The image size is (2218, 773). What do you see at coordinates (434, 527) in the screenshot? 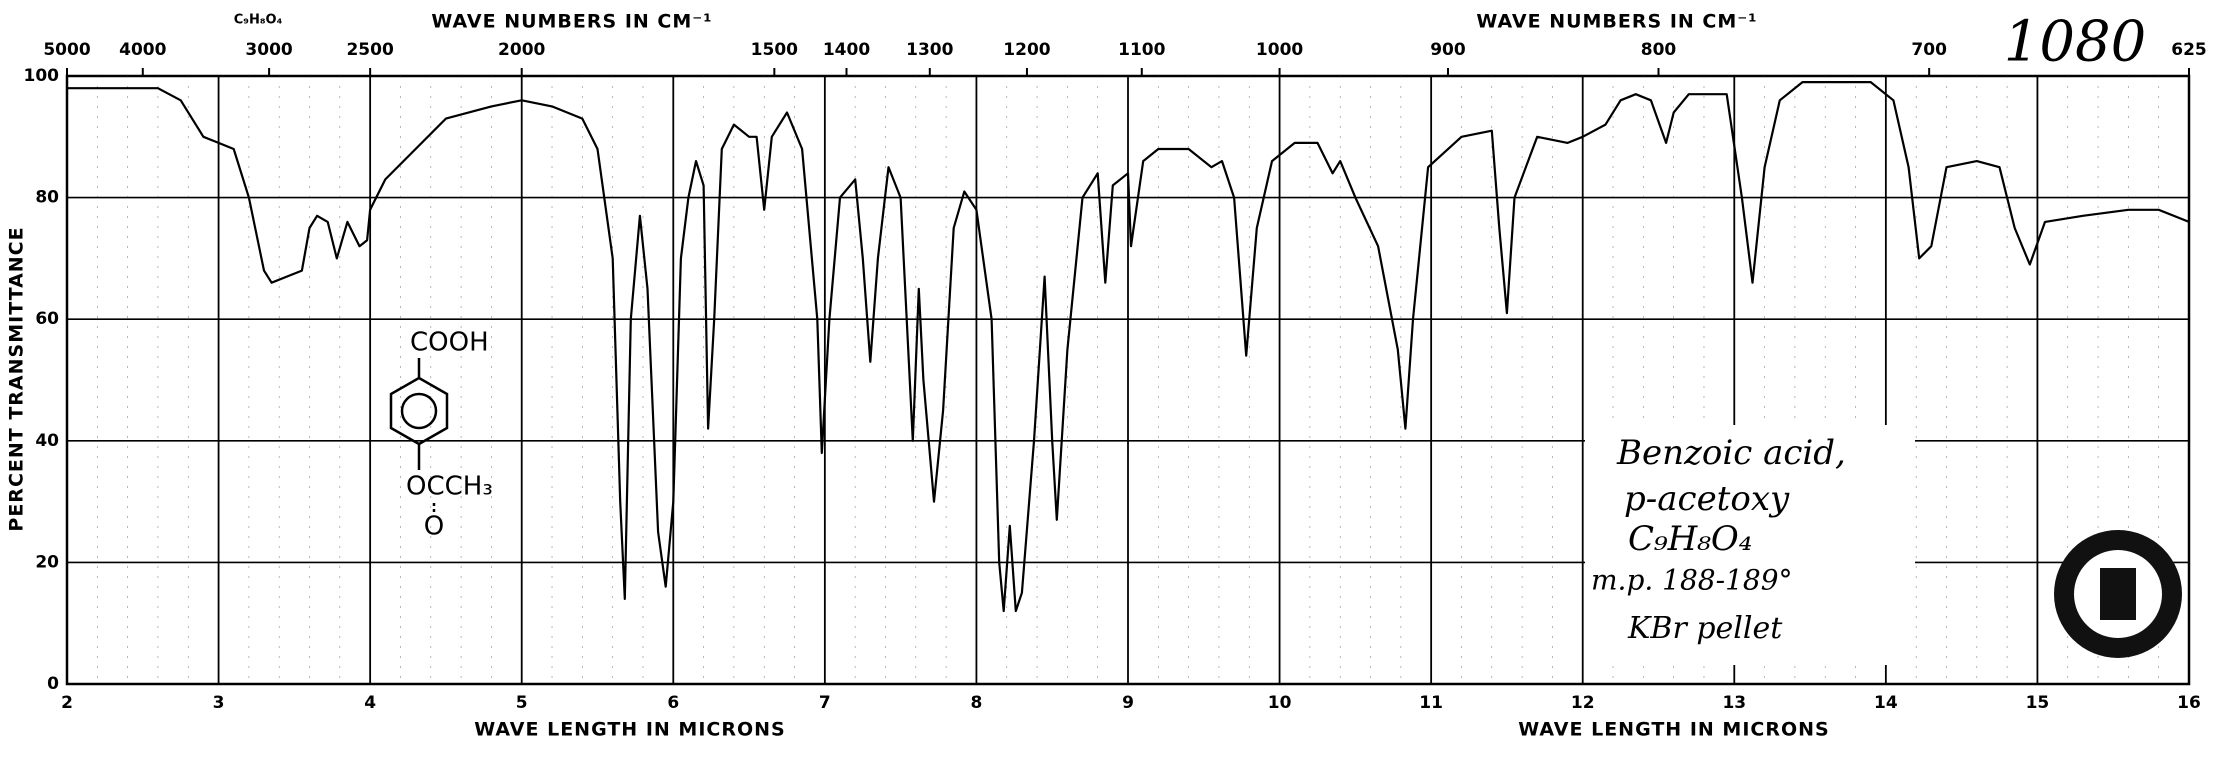
I see `structure-label: O` at bounding box center [434, 527].